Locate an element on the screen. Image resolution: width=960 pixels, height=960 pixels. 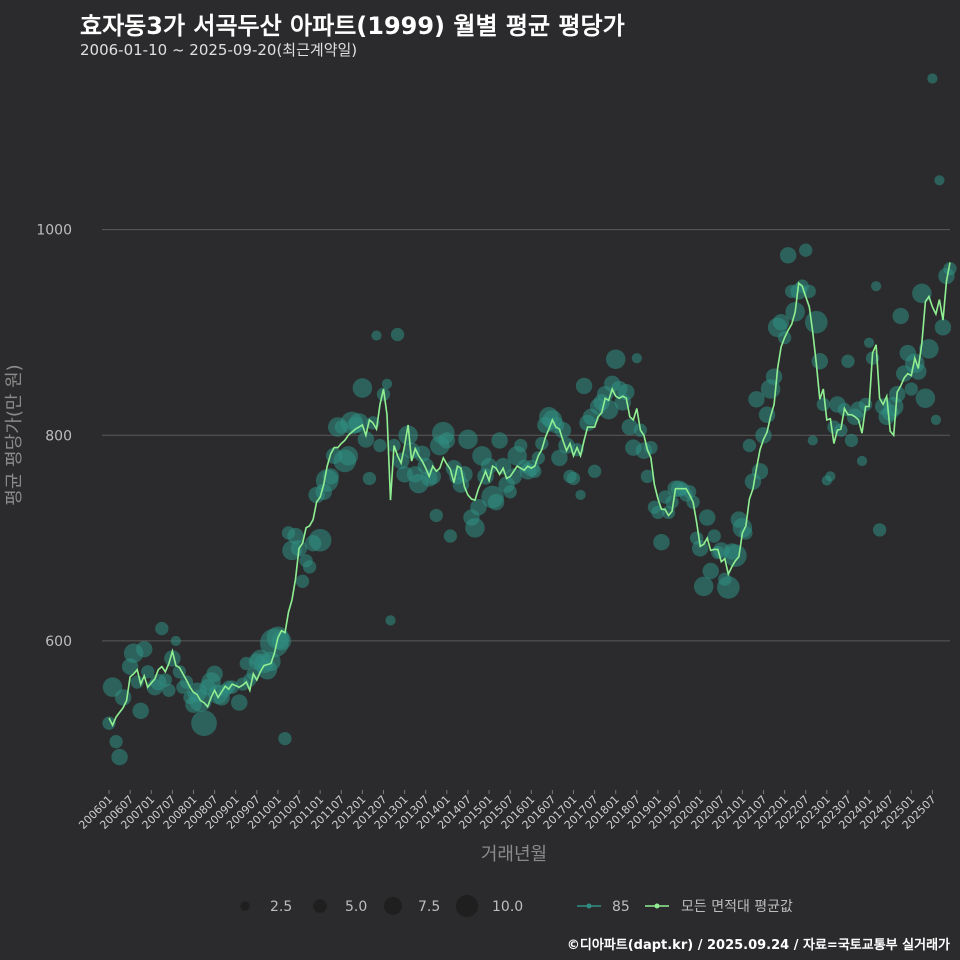
y-tick-label: 800 is located at coordinates (58, 436).